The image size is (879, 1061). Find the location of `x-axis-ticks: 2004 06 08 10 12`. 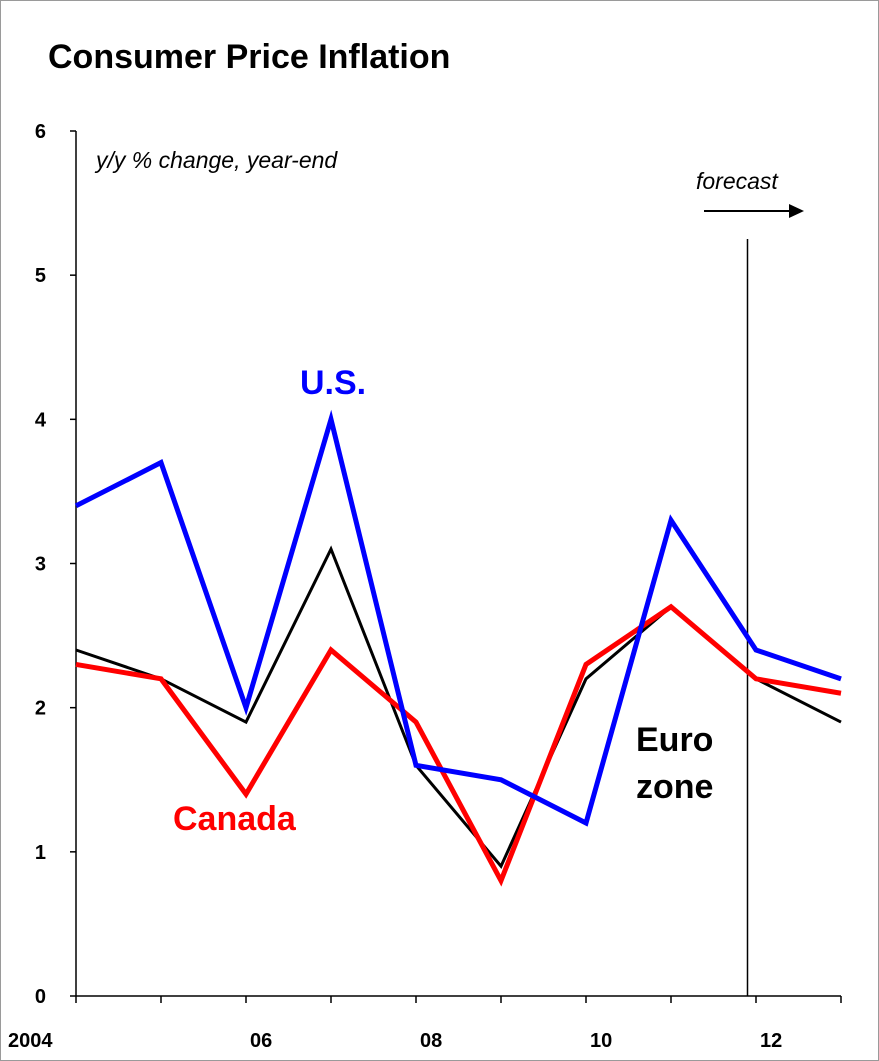

x-axis-ticks: 2004 06 08 10 12 is located at coordinates (425, 1024).